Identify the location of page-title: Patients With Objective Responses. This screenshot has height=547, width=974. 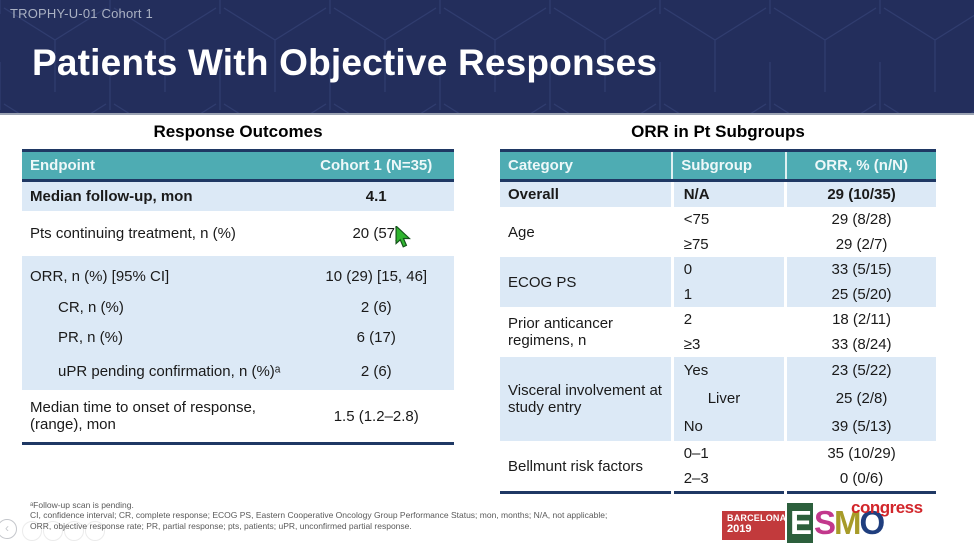
(345, 62).